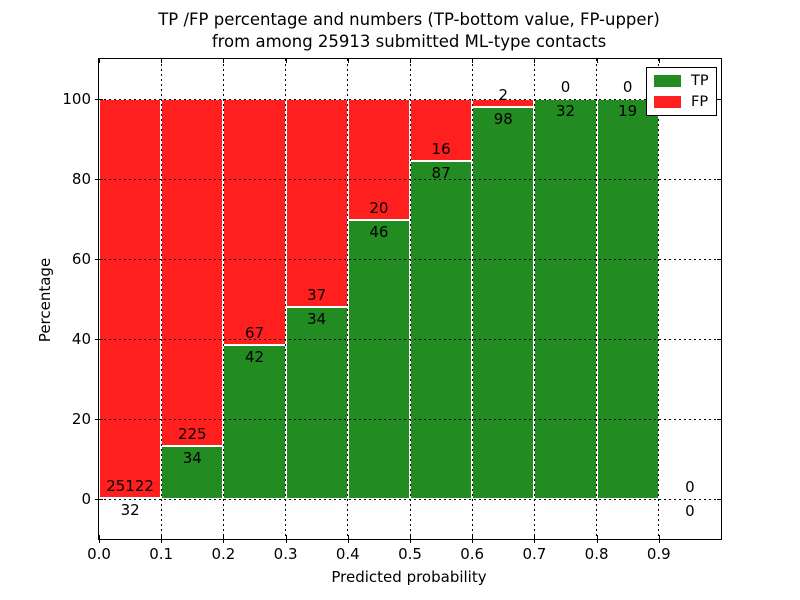 This screenshot has height=600, width=800. What do you see at coordinates (472, 554) in the screenshot?
I see `x-tick-label: 0.6` at bounding box center [472, 554].